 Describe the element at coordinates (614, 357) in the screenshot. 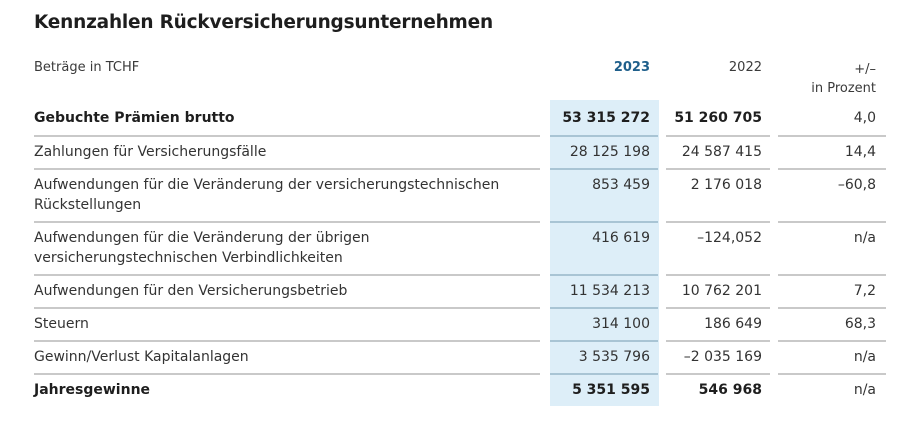

I see `value-2023: 3 535 796` at that location.